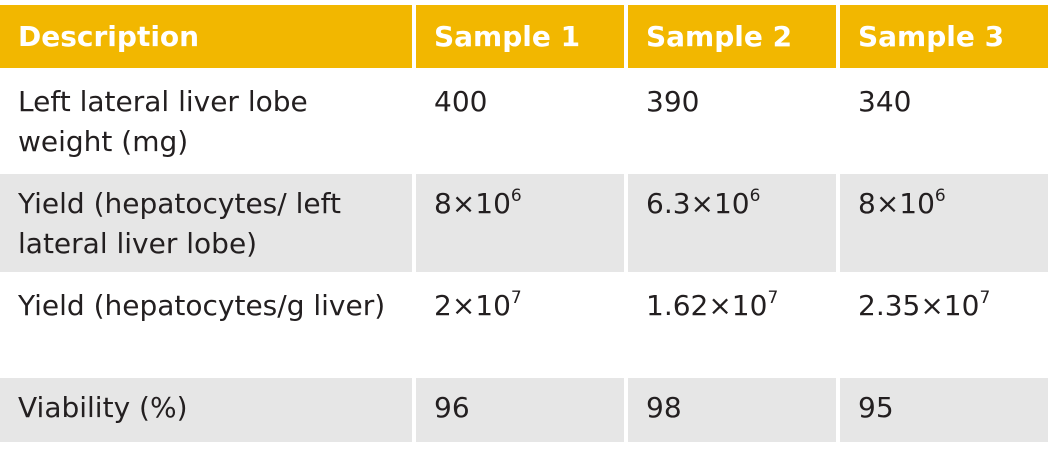 The height and width of the screenshot is (454, 1048). What do you see at coordinates (732, 121) in the screenshot?
I see `value-cell: 390` at bounding box center [732, 121].